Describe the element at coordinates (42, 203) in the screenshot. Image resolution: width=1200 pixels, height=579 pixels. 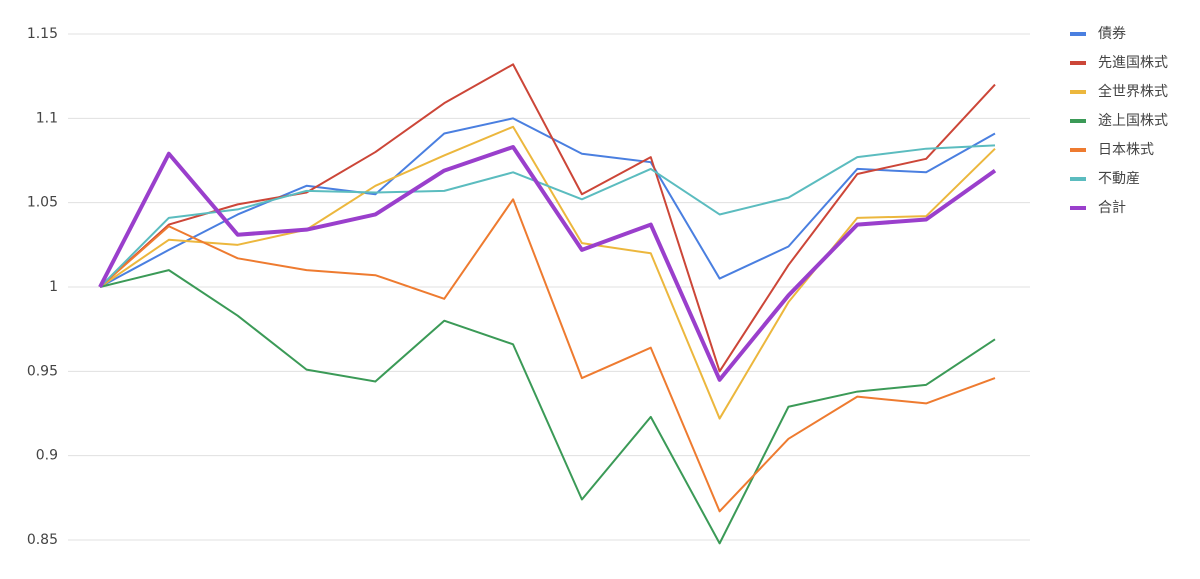
I see `y-tick-label: 1.05` at that location.